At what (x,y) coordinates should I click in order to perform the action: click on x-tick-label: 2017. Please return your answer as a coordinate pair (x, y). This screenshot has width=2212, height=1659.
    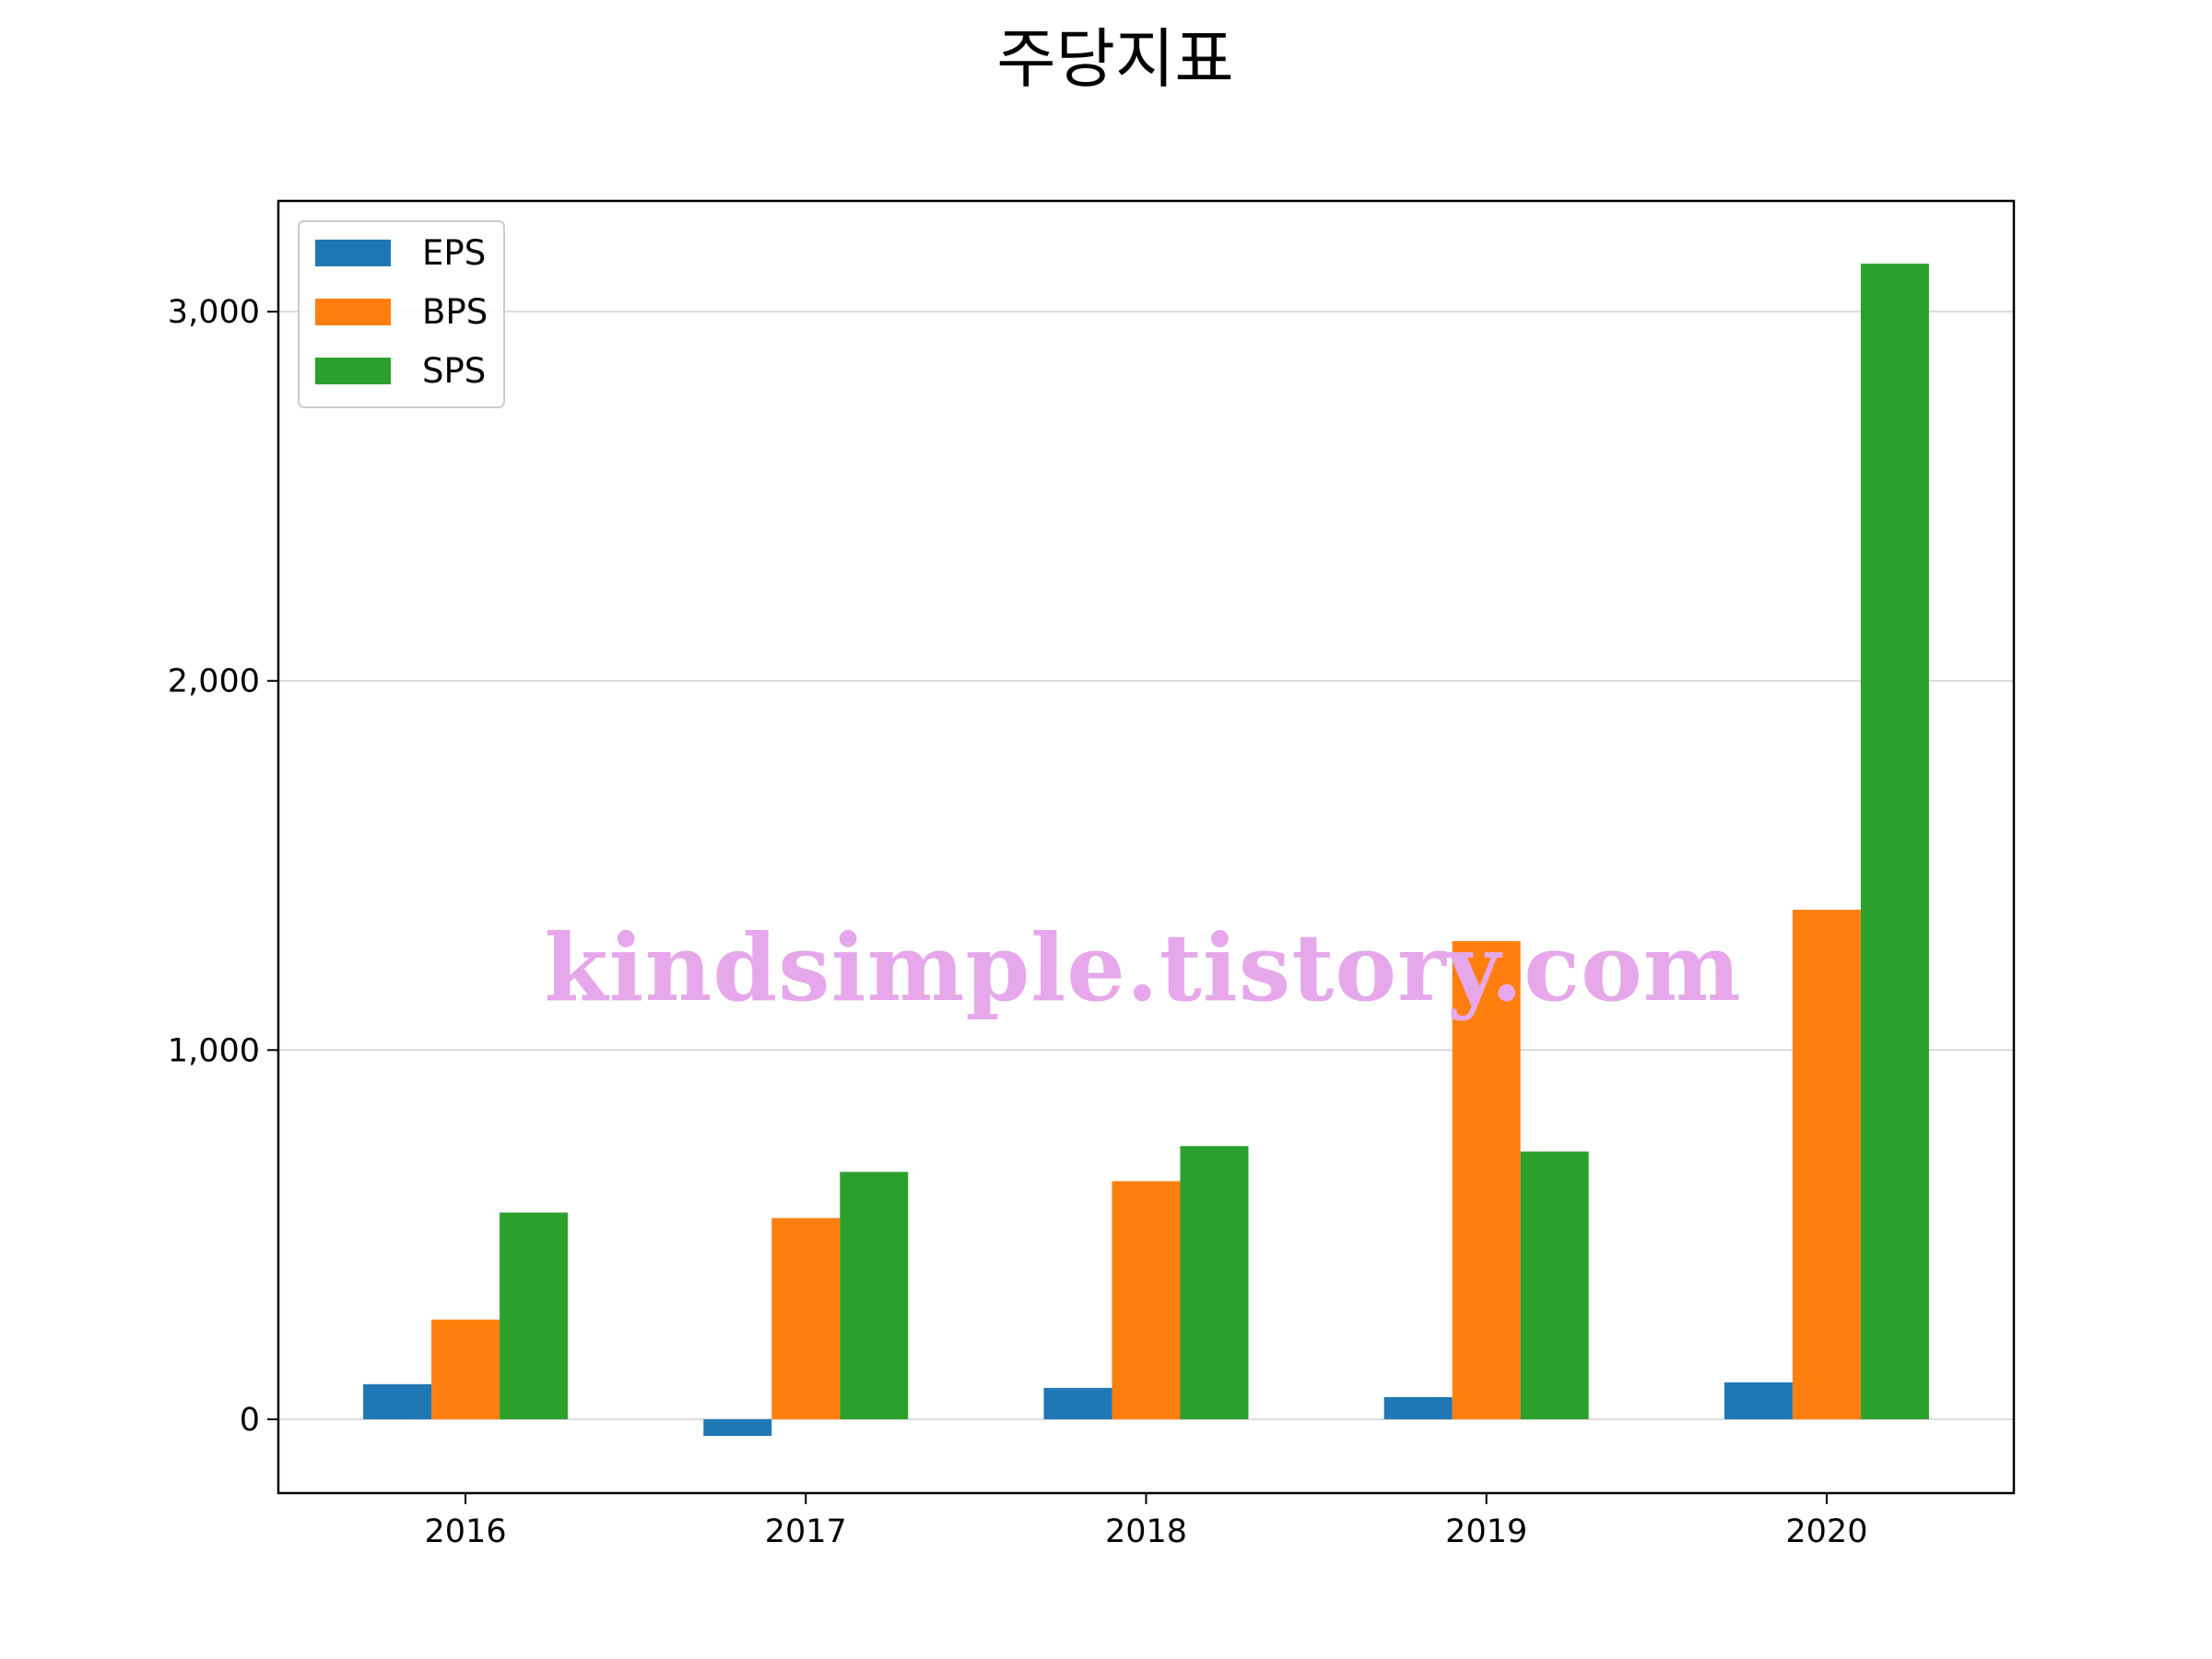
    Looking at the image, I should click on (806, 1531).